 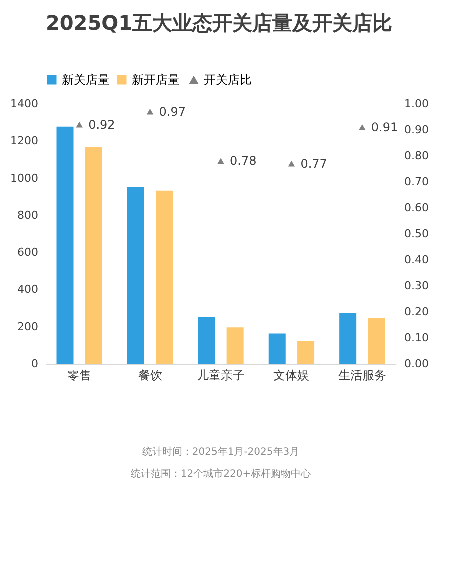 I want to click on data-label: 0.92, so click(x=102, y=125).